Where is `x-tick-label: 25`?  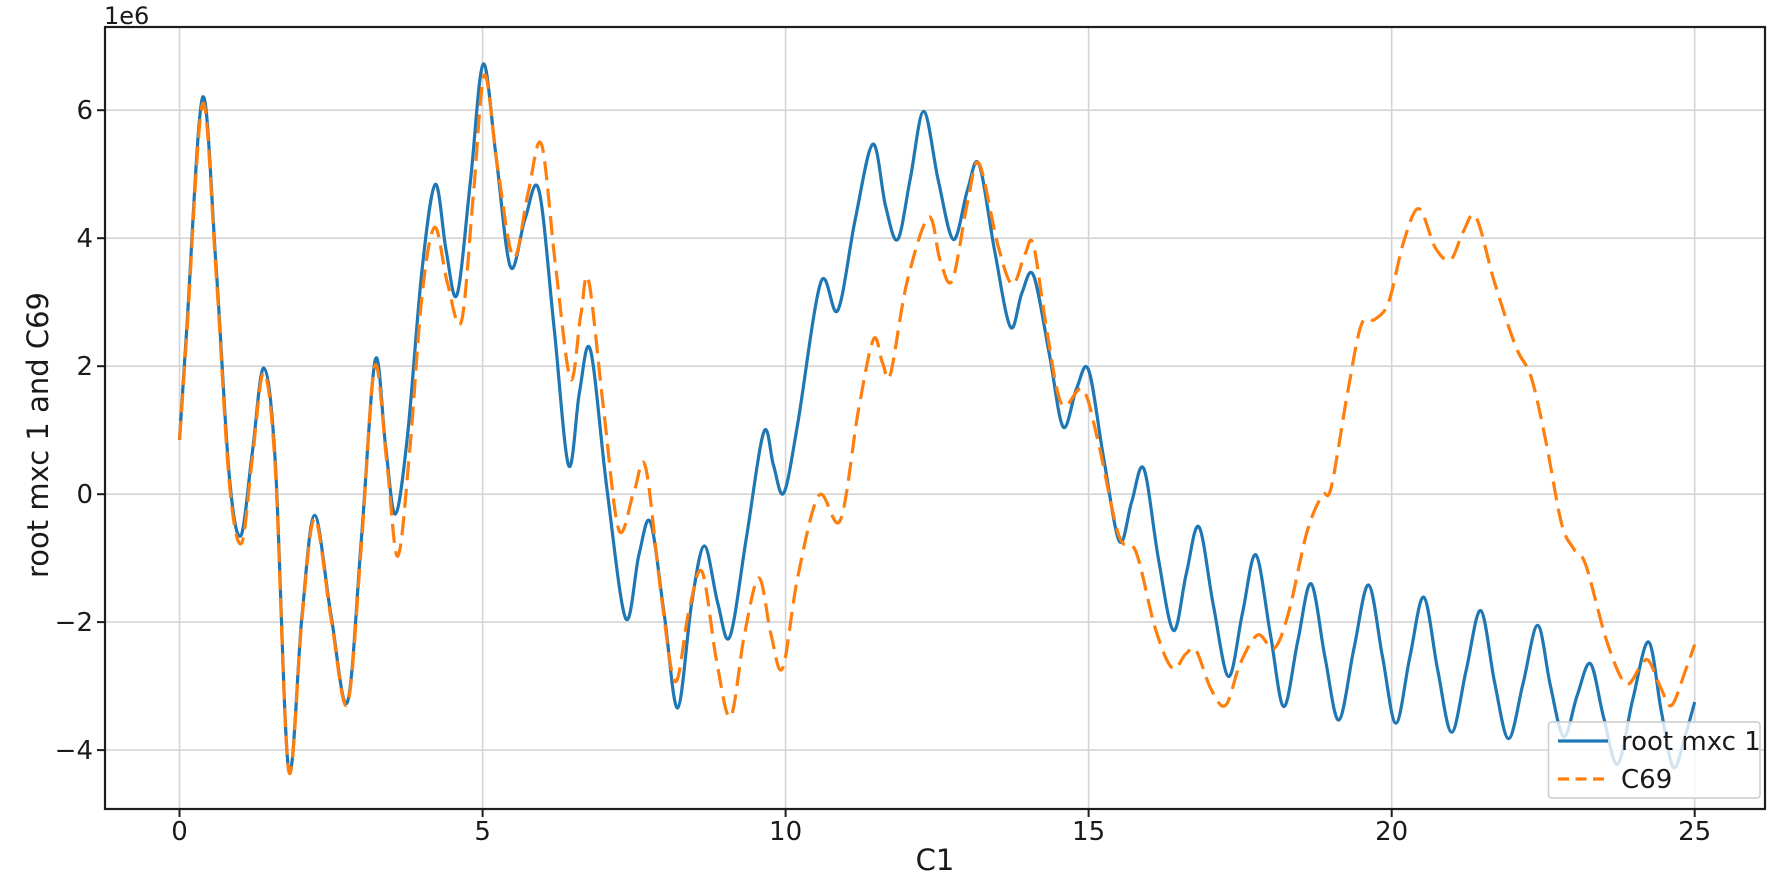
x-tick-label: 25 is located at coordinates (1694, 832).